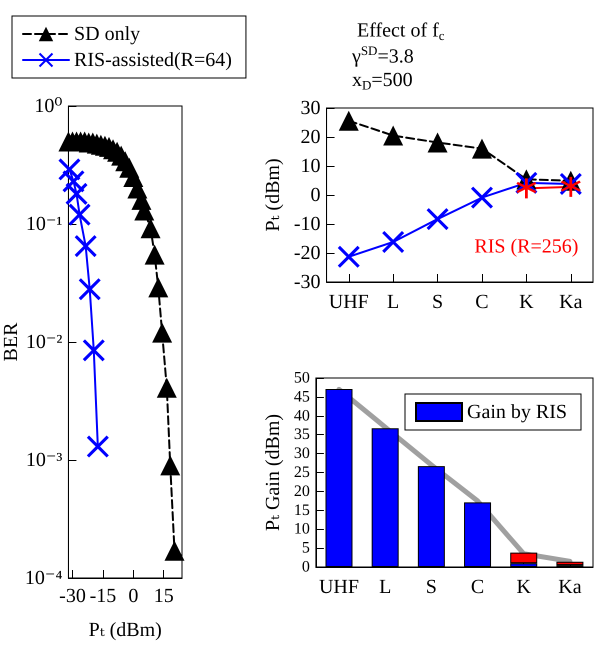 The image size is (595, 645). I want to click on y-tick-label: 40, so click(302, 415).